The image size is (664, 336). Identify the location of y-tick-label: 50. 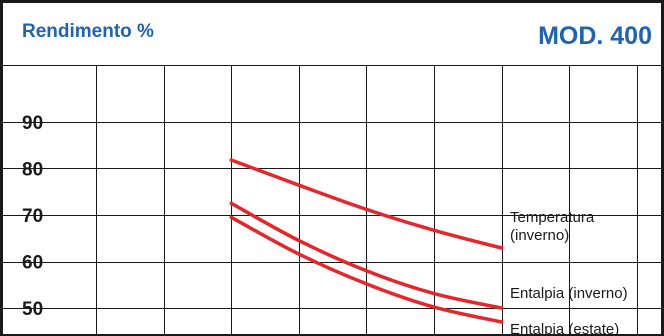
(32, 309).